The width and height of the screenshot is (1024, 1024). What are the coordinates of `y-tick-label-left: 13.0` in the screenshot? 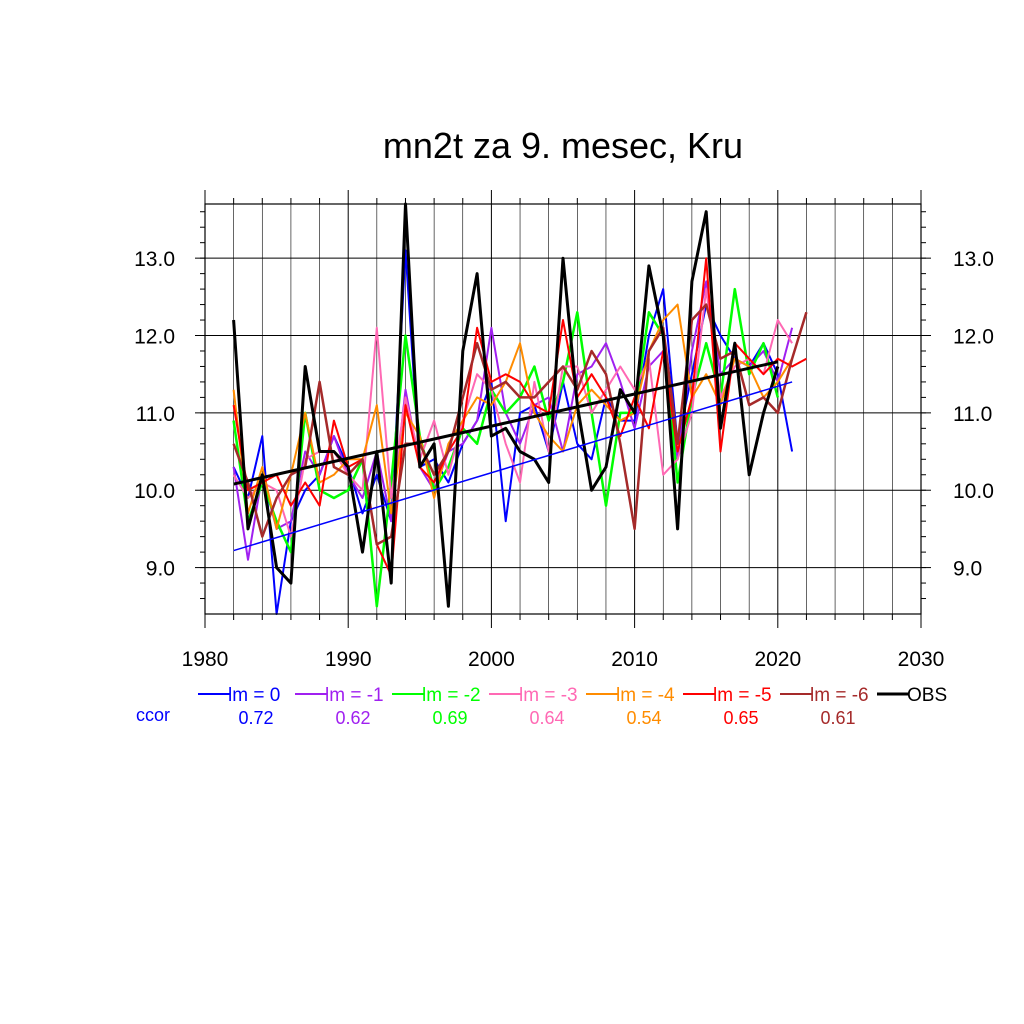 It's located at (154, 259).